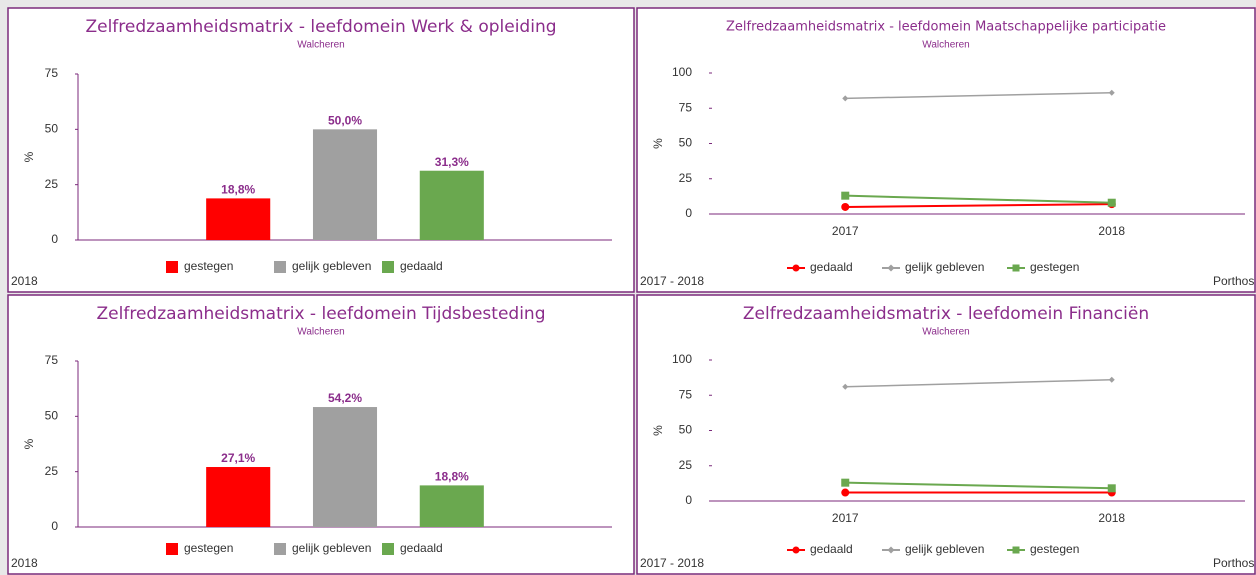 The image size is (1256, 575). I want to click on data-label: 54,2%, so click(345, 398).